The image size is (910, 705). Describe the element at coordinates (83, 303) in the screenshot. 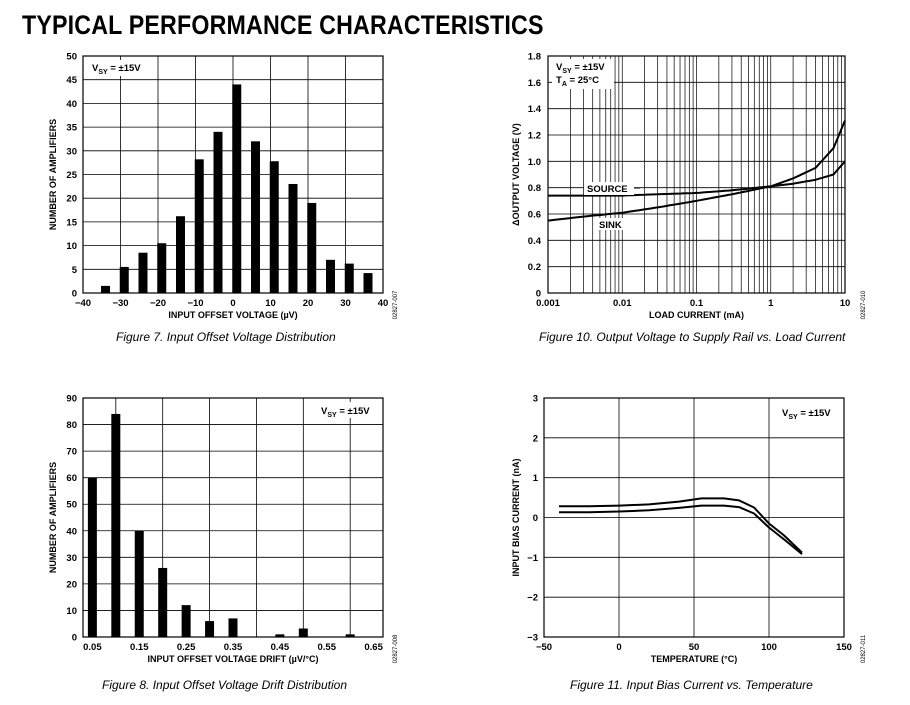

I see `x-tick-label: −40` at that location.